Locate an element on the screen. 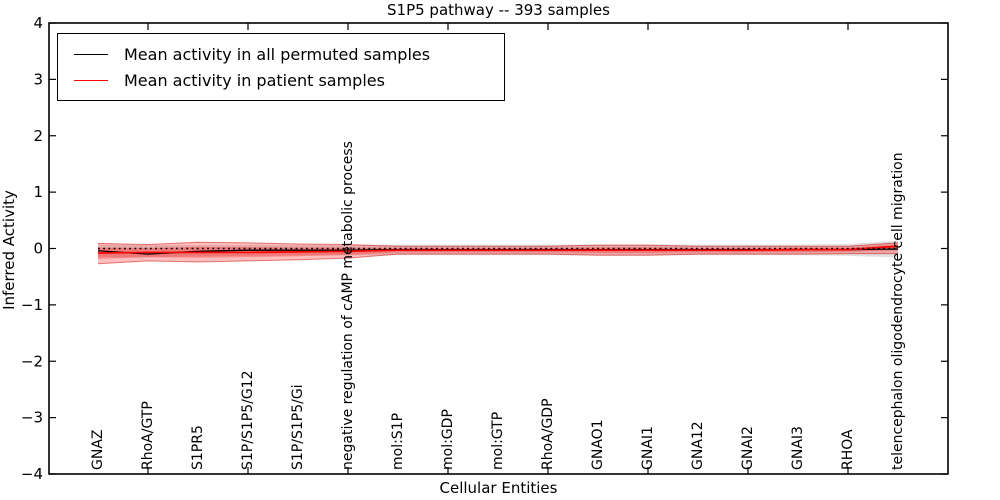 Image resolution: width=1000 pixels, height=500 pixels. y-axis-label: Inferred Activity is located at coordinates (9, 250).